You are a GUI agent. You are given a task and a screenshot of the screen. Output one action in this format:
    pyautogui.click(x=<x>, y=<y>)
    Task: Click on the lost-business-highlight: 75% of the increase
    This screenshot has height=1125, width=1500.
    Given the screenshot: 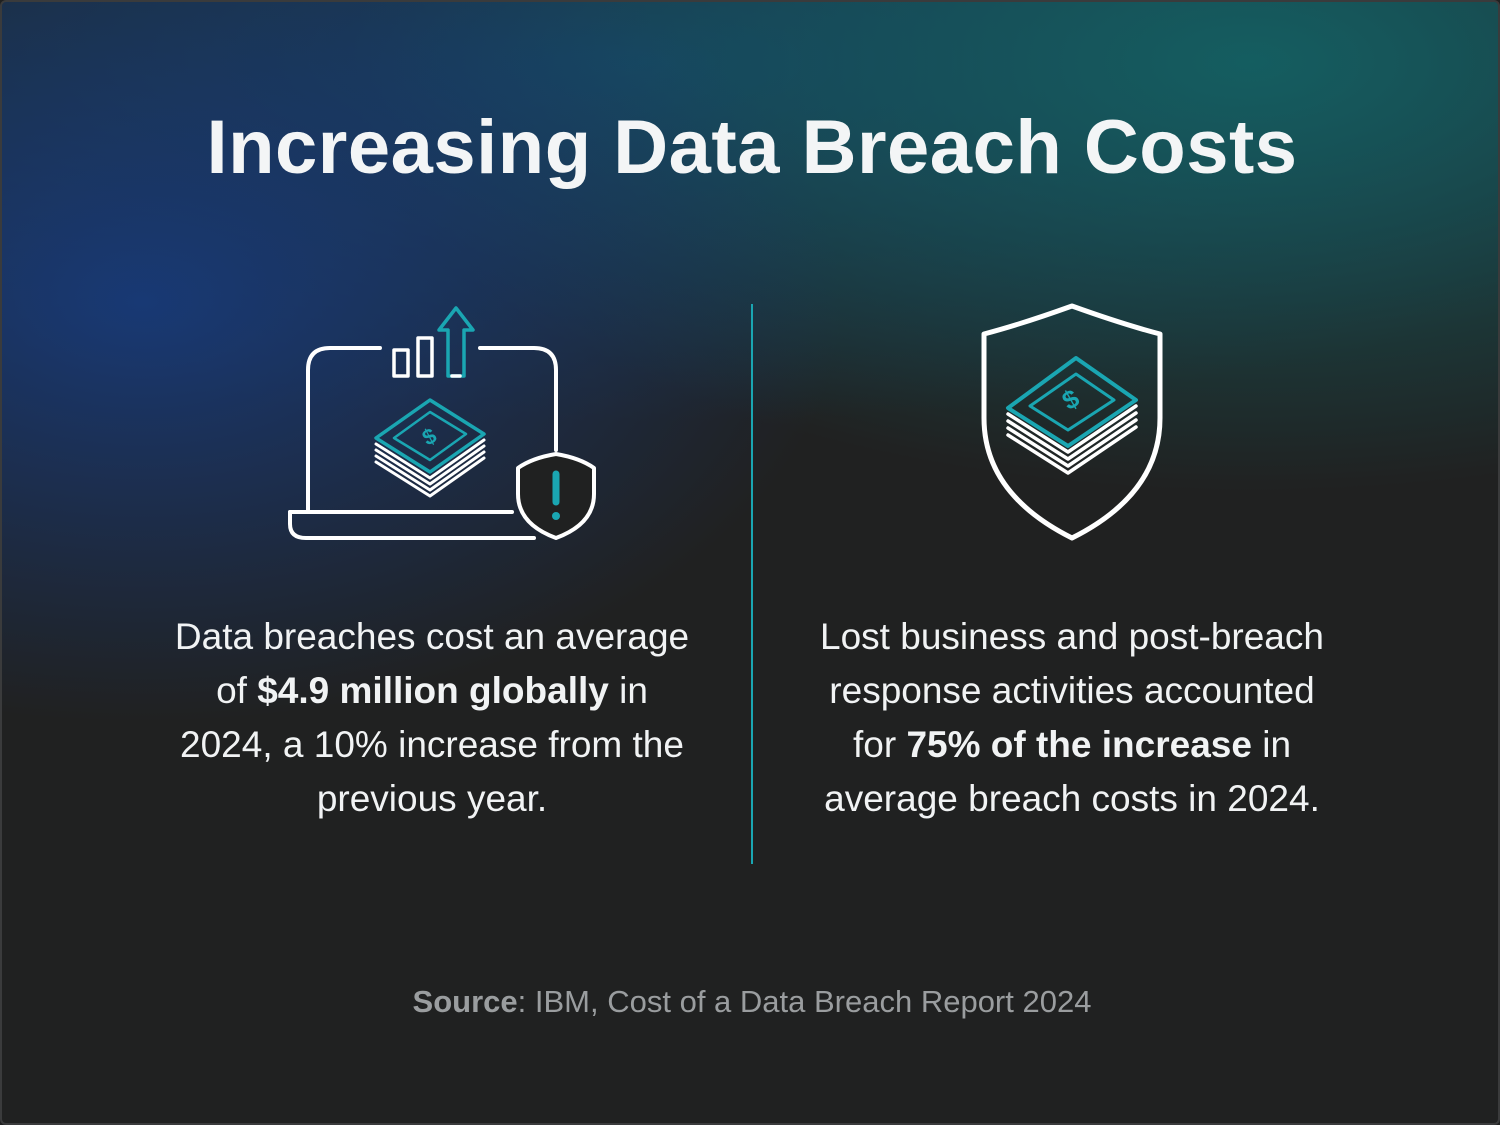 What is the action you would take?
    pyautogui.click(x=1079, y=744)
    